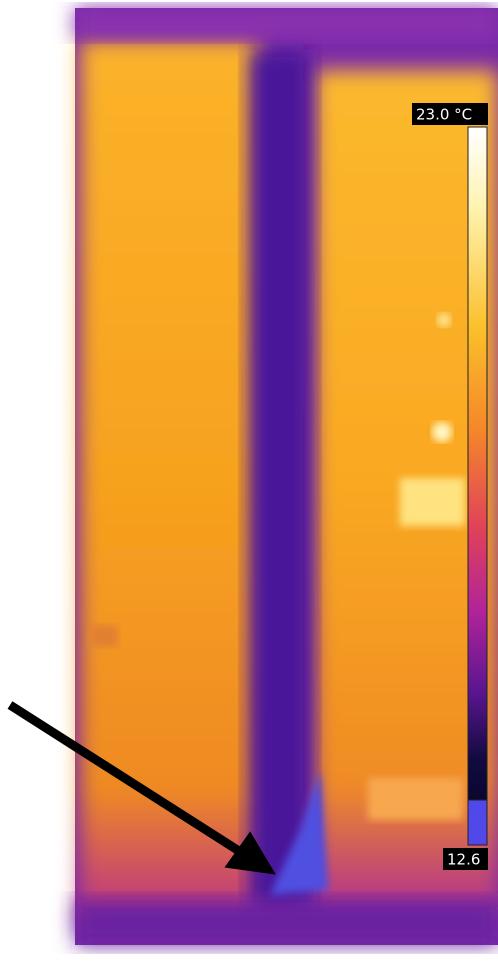  Describe the element at coordinates (444, 115) in the screenshot. I see `max-label: 23.0 °C` at that location.